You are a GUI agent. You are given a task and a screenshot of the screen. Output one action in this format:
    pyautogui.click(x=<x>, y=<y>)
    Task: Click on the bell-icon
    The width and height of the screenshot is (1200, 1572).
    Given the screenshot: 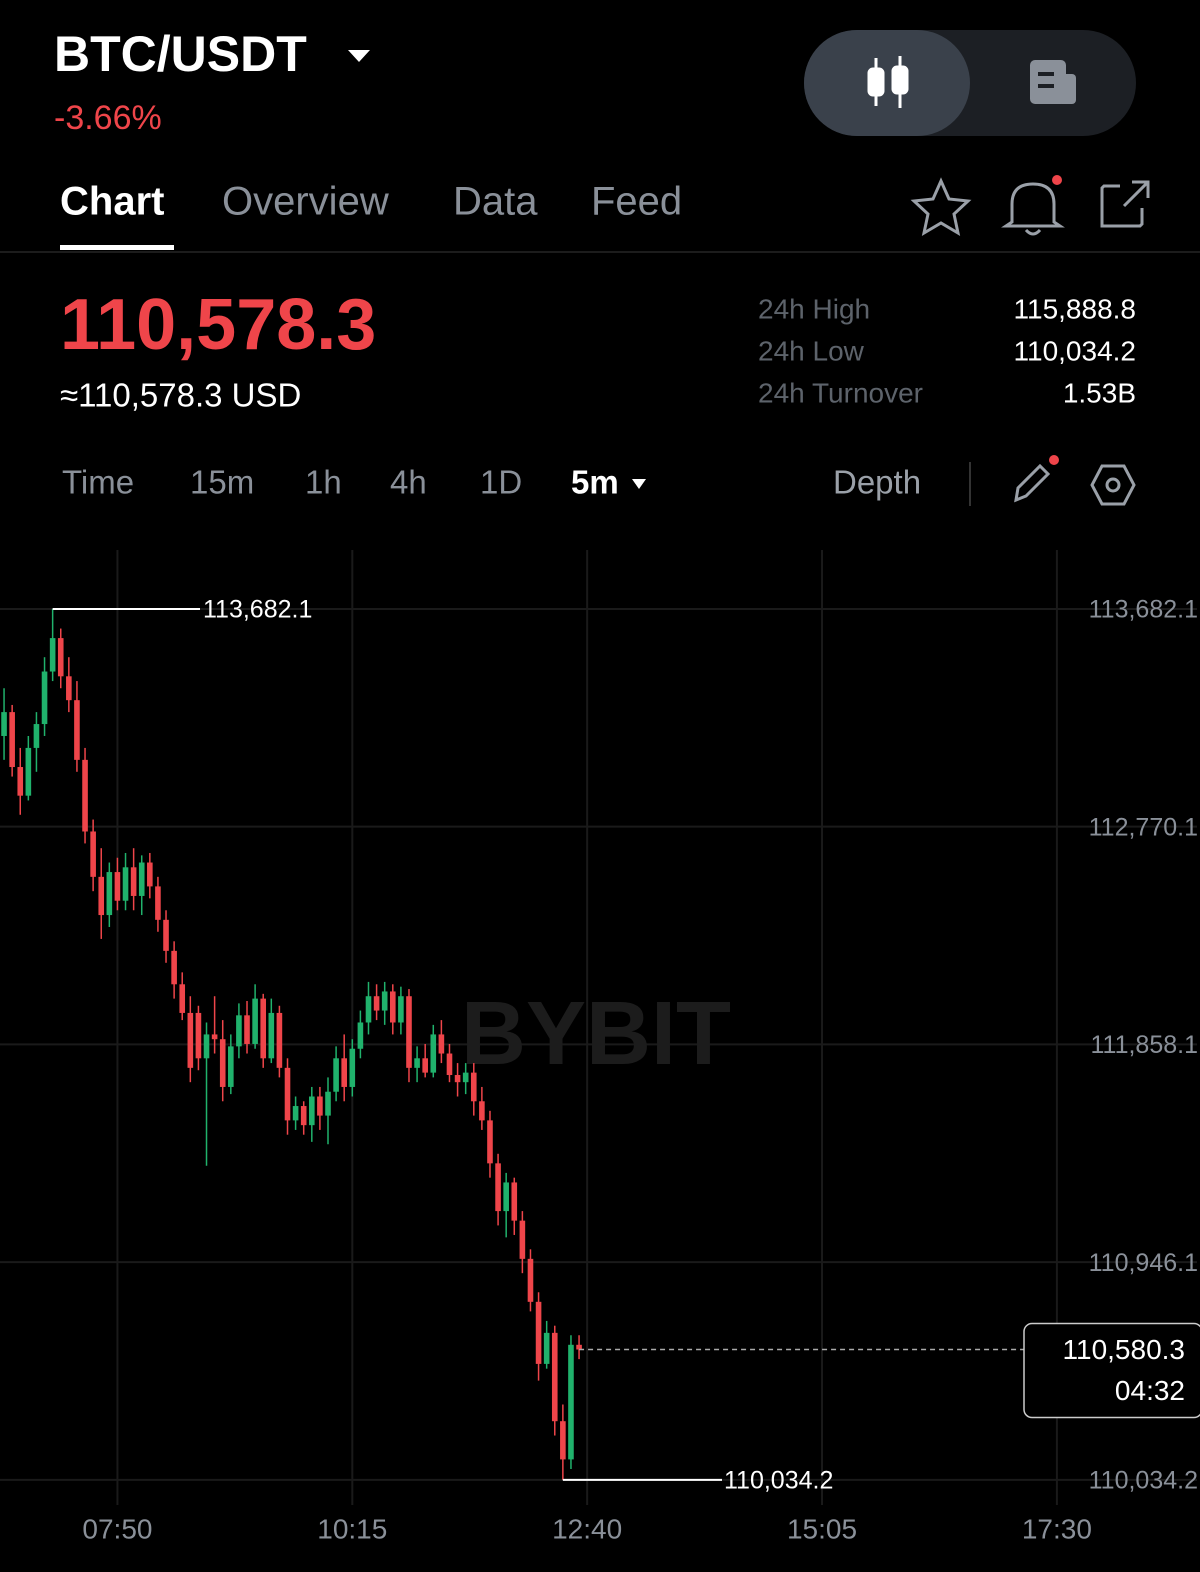 What is the action you would take?
    pyautogui.click(x=1033, y=205)
    